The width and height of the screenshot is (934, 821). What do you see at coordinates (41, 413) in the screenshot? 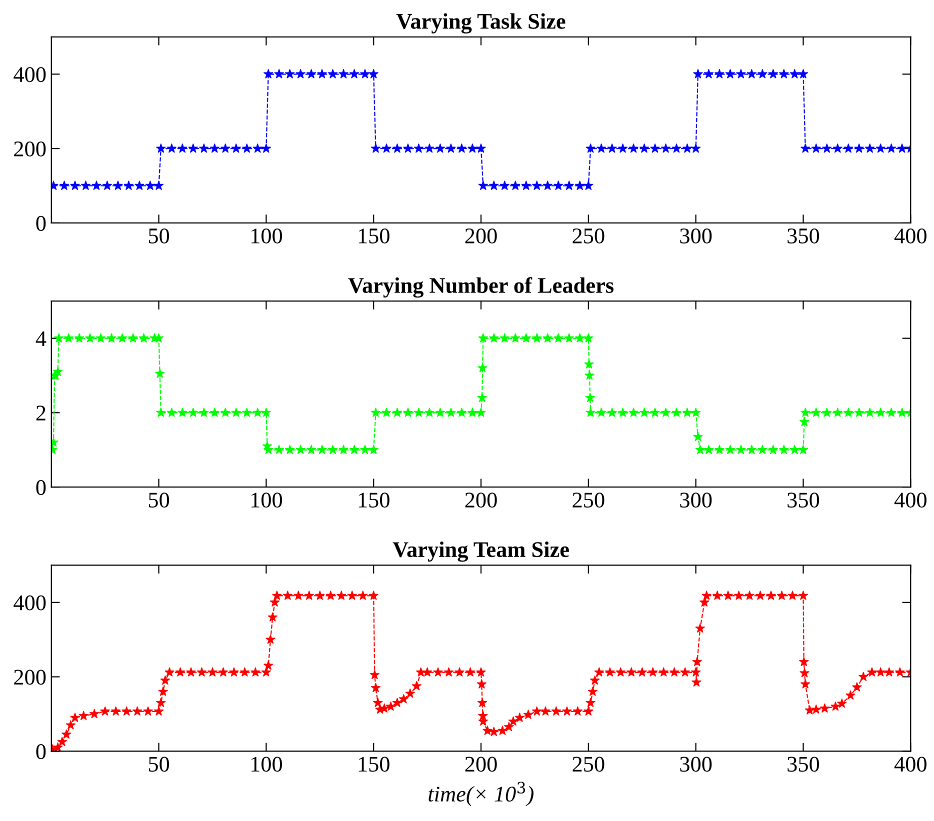
I see `y-tick-label: 2` at bounding box center [41, 413].